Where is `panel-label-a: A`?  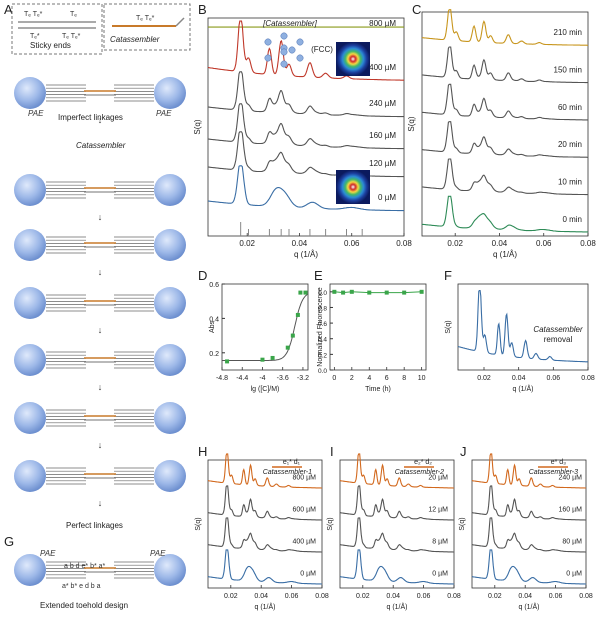 panel-label-a: A is located at coordinates (8, 9).